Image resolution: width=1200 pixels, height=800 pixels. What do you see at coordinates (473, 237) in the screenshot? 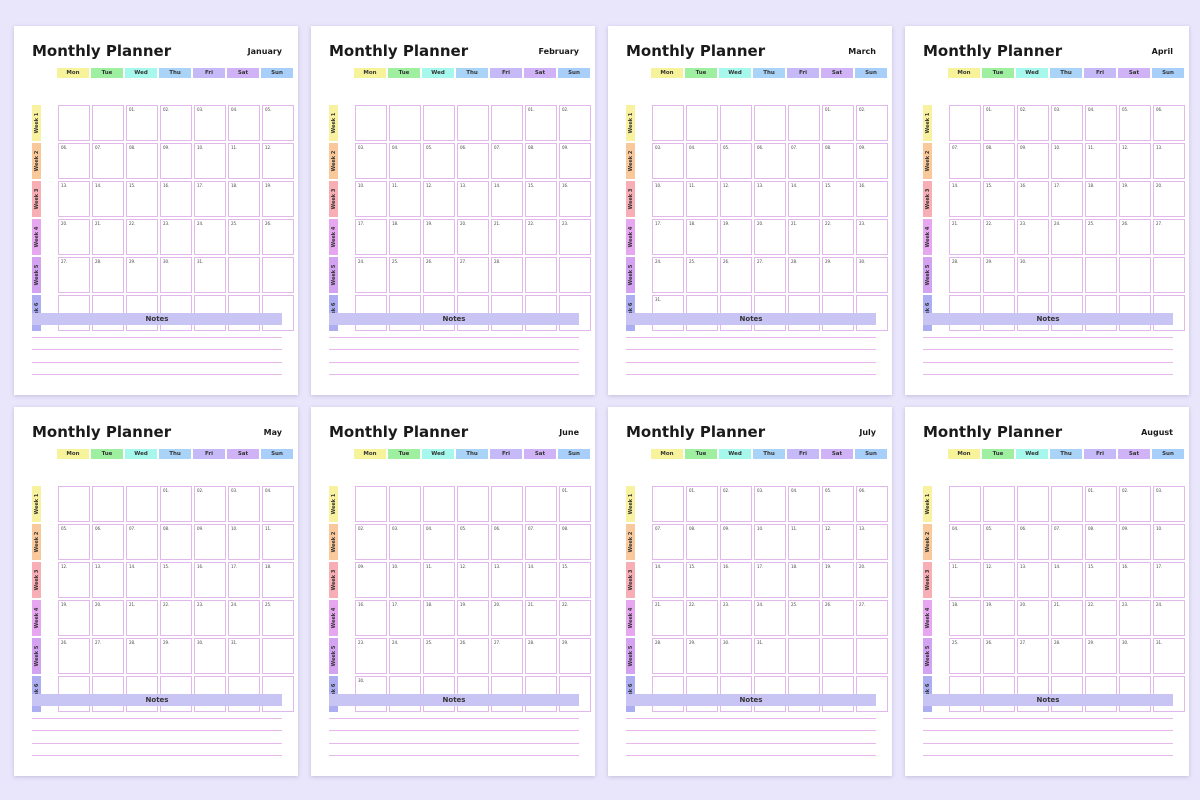
I see `day-cell: 20.` at bounding box center [473, 237].